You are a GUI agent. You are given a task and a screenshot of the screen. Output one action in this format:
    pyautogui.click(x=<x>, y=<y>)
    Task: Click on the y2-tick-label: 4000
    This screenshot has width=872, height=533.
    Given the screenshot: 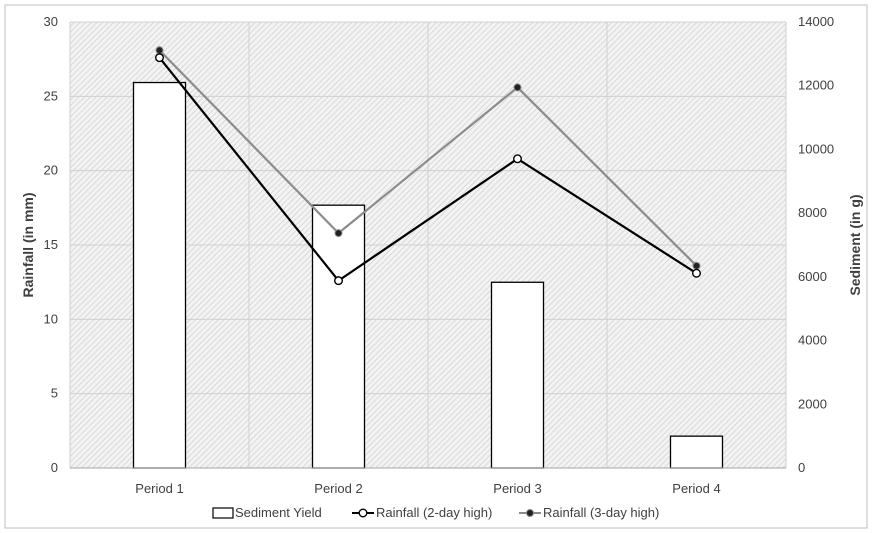 What is the action you would take?
    pyautogui.click(x=812, y=340)
    